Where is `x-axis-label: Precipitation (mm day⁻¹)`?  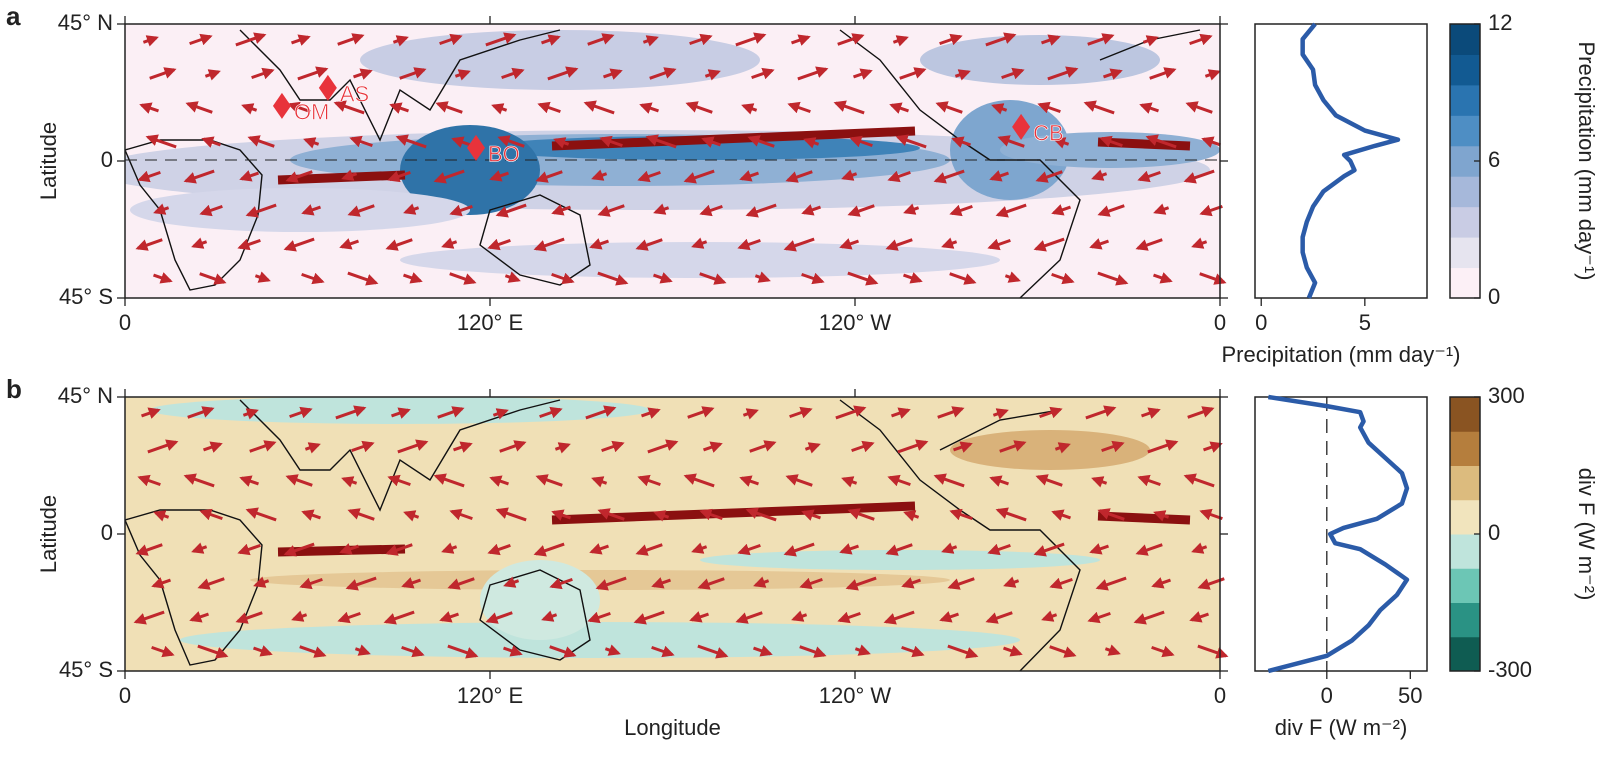
x-axis-label: Precipitation (mm day⁻¹) is located at coordinates (1340, 354).